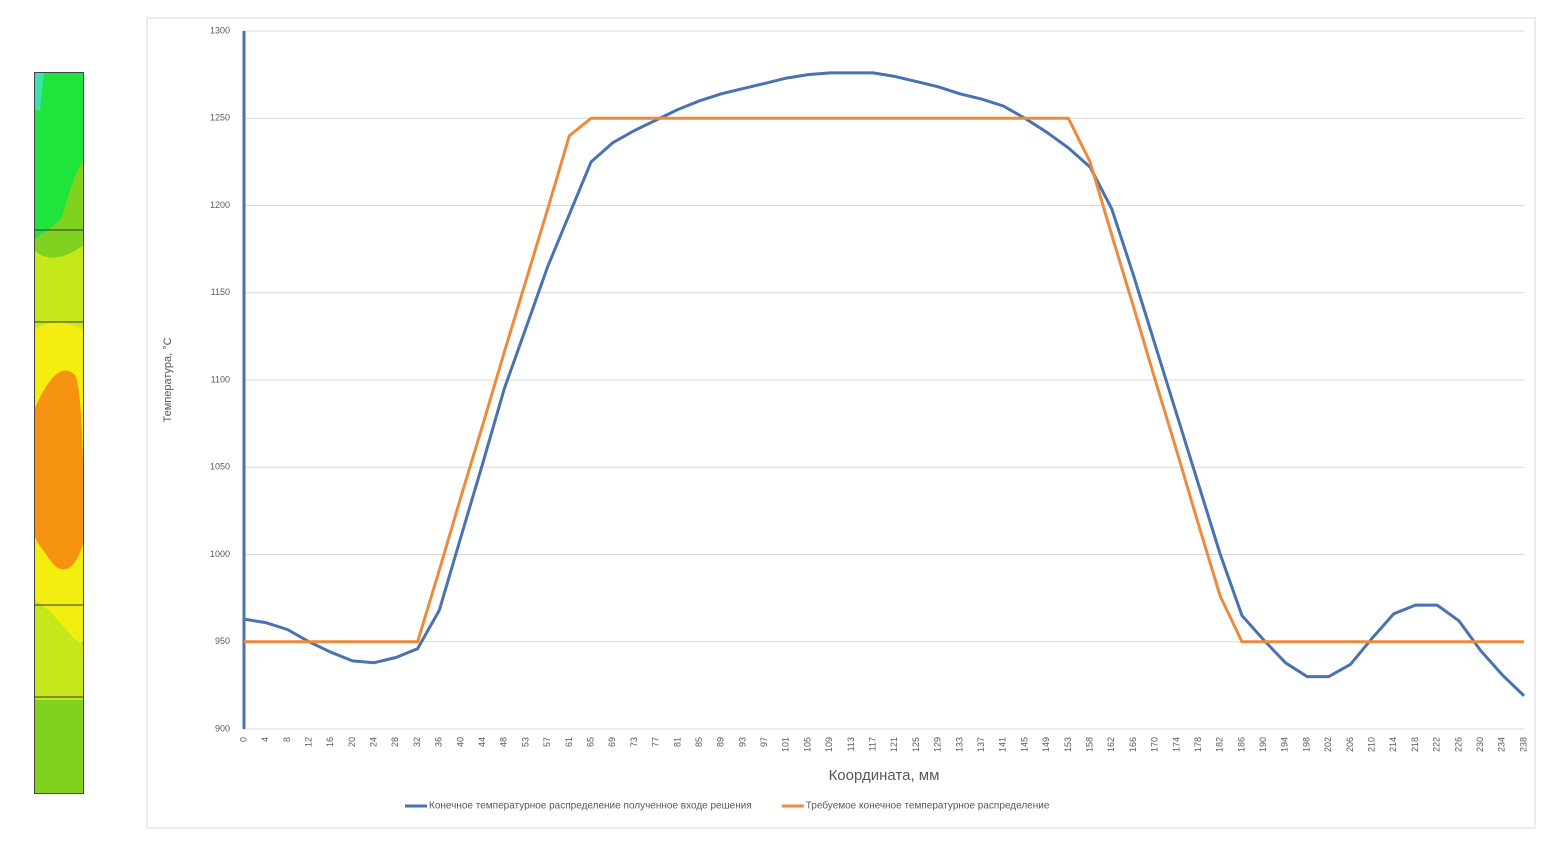 The image size is (1565, 843). Describe the element at coordinates (656, 742) in the screenshot. I see `x-tick-label: 77` at that location.